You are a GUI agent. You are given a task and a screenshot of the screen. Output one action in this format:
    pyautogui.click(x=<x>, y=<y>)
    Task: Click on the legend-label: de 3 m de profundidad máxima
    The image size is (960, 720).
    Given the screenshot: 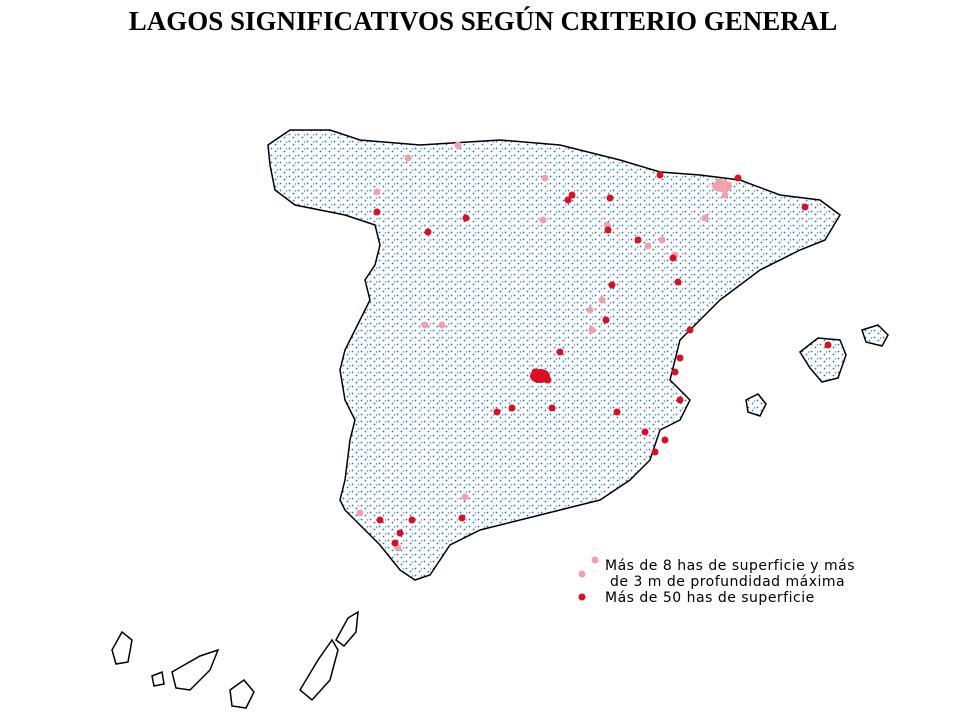 What is the action you would take?
    pyautogui.click(x=727, y=582)
    